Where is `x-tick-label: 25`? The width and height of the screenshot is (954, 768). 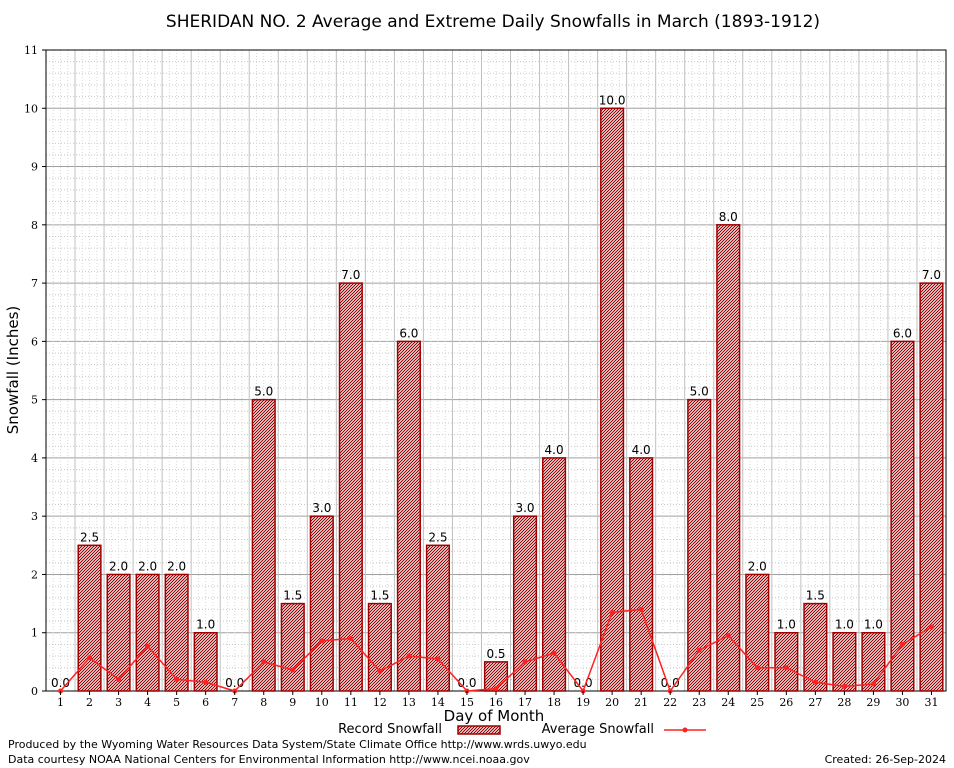 x-tick-label: 25 is located at coordinates (757, 702).